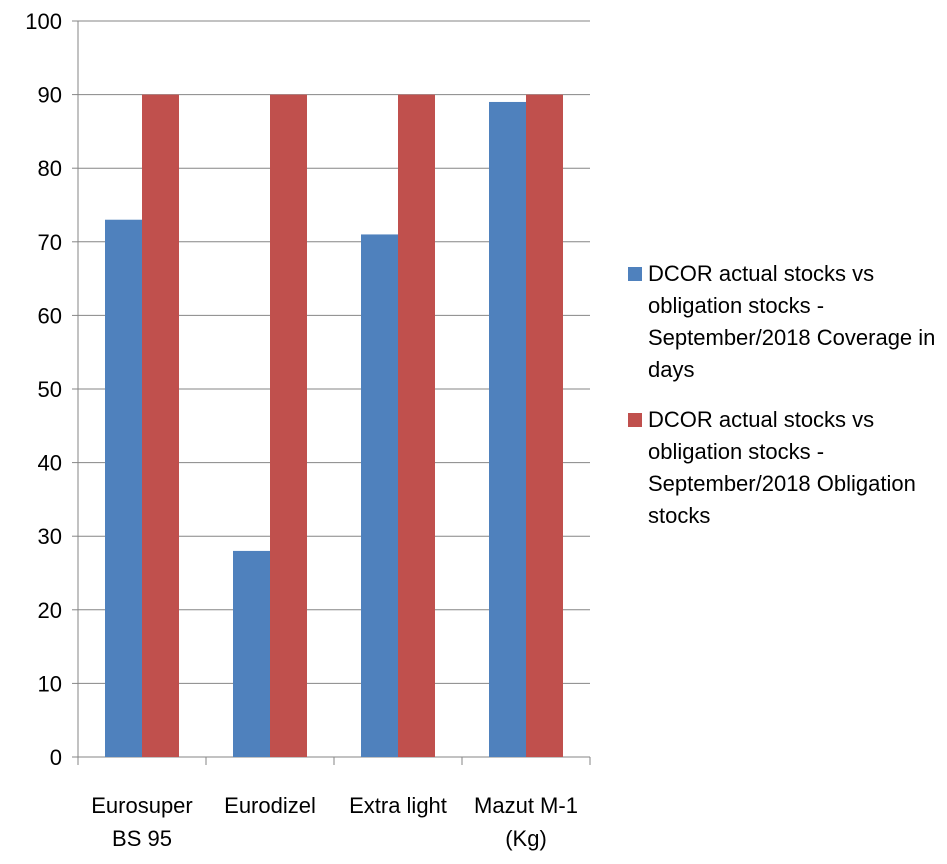 The width and height of the screenshot is (947, 864). Describe the element at coordinates (526, 805) in the screenshot. I see `category-label-3-0: Mazut M-1` at that location.